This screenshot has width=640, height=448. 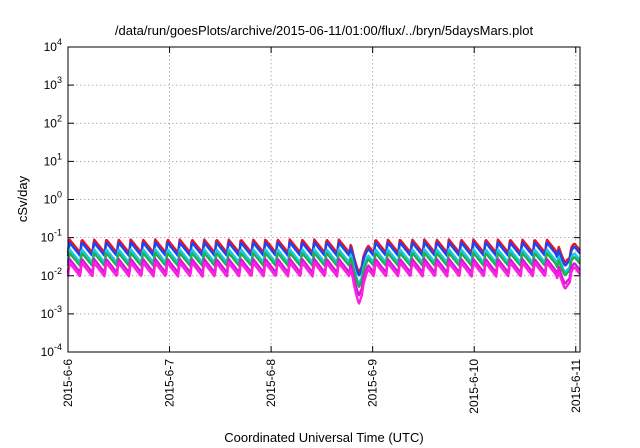 What do you see at coordinates (170, 383) in the screenshot?
I see `x-tick-label: 2015-6-7` at bounding box center [170, 383].